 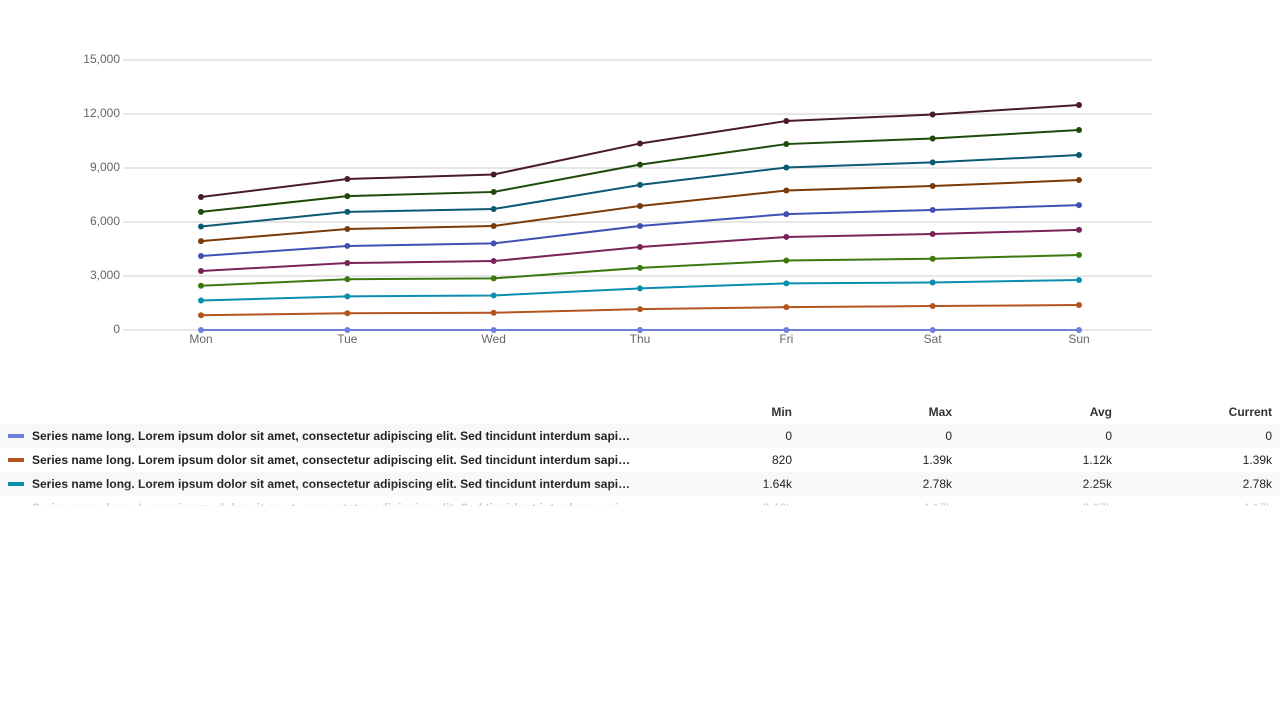 I want to click on stat-value: 1.64k, so click(x=777, y=484).